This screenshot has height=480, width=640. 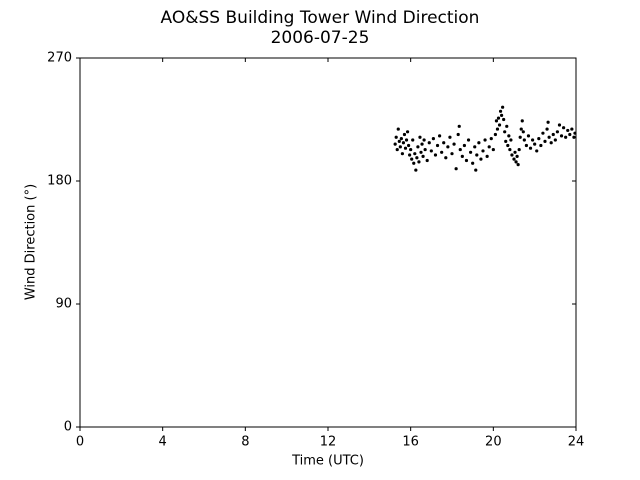 What do you see at coordinates (68, 427) in the screenshot?
I see `y-tick-label: 0` at bounding box center [68, 427].